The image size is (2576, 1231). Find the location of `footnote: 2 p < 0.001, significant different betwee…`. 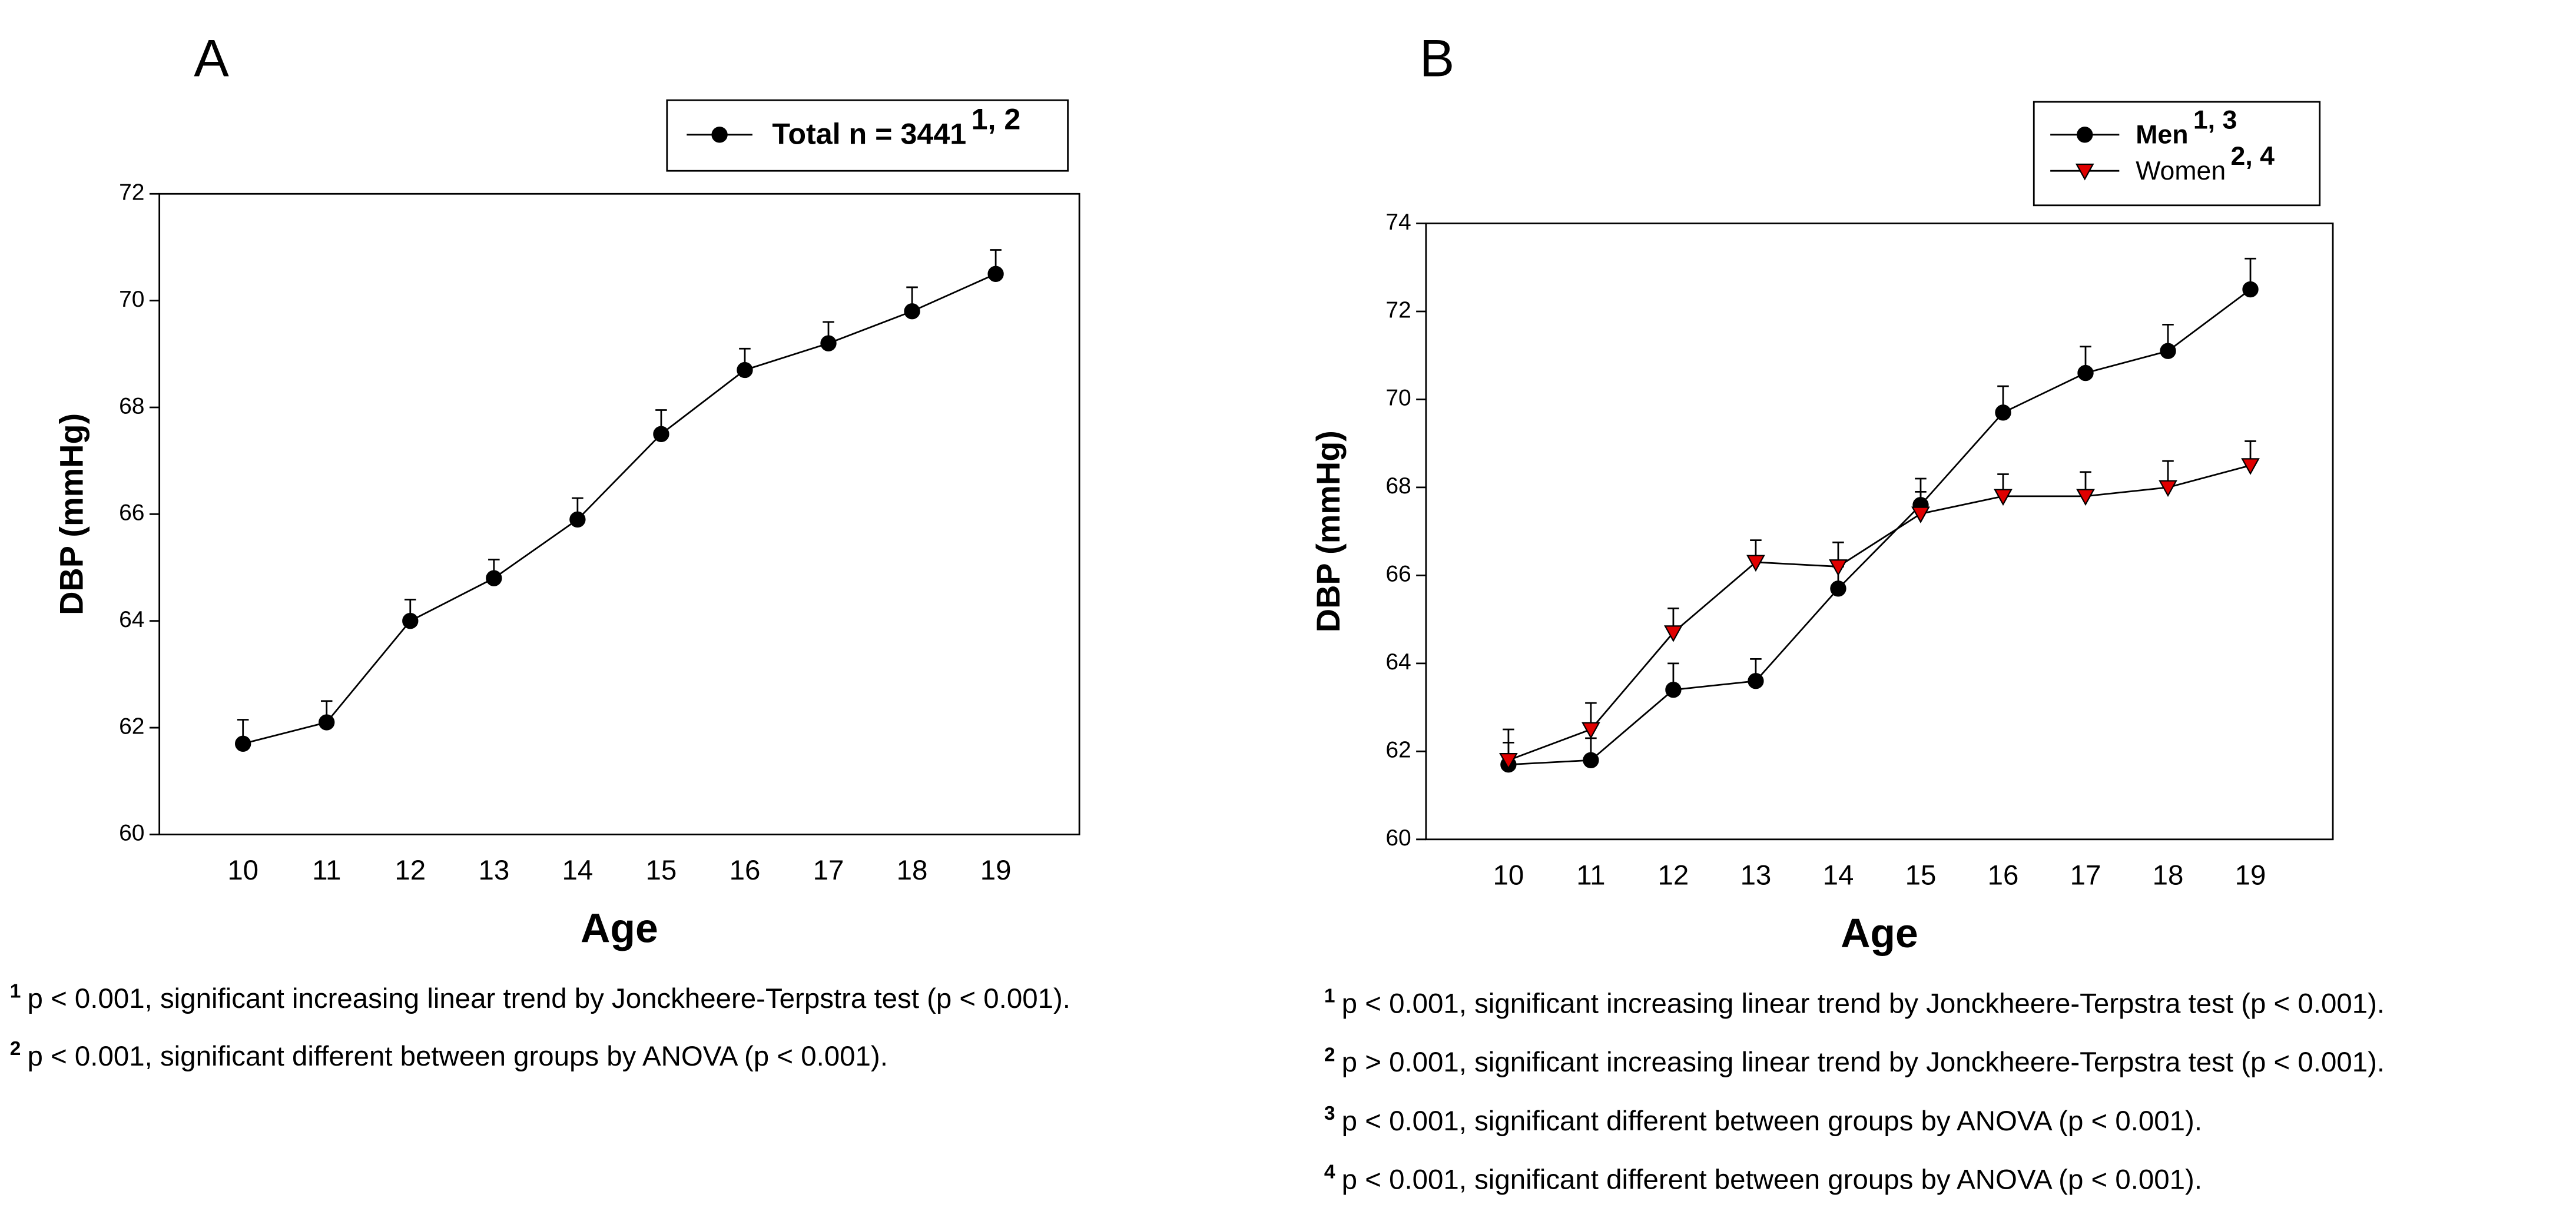

footnote: 2 p < 0.001, significant different betwee… is located at coordinates (449, 1055).